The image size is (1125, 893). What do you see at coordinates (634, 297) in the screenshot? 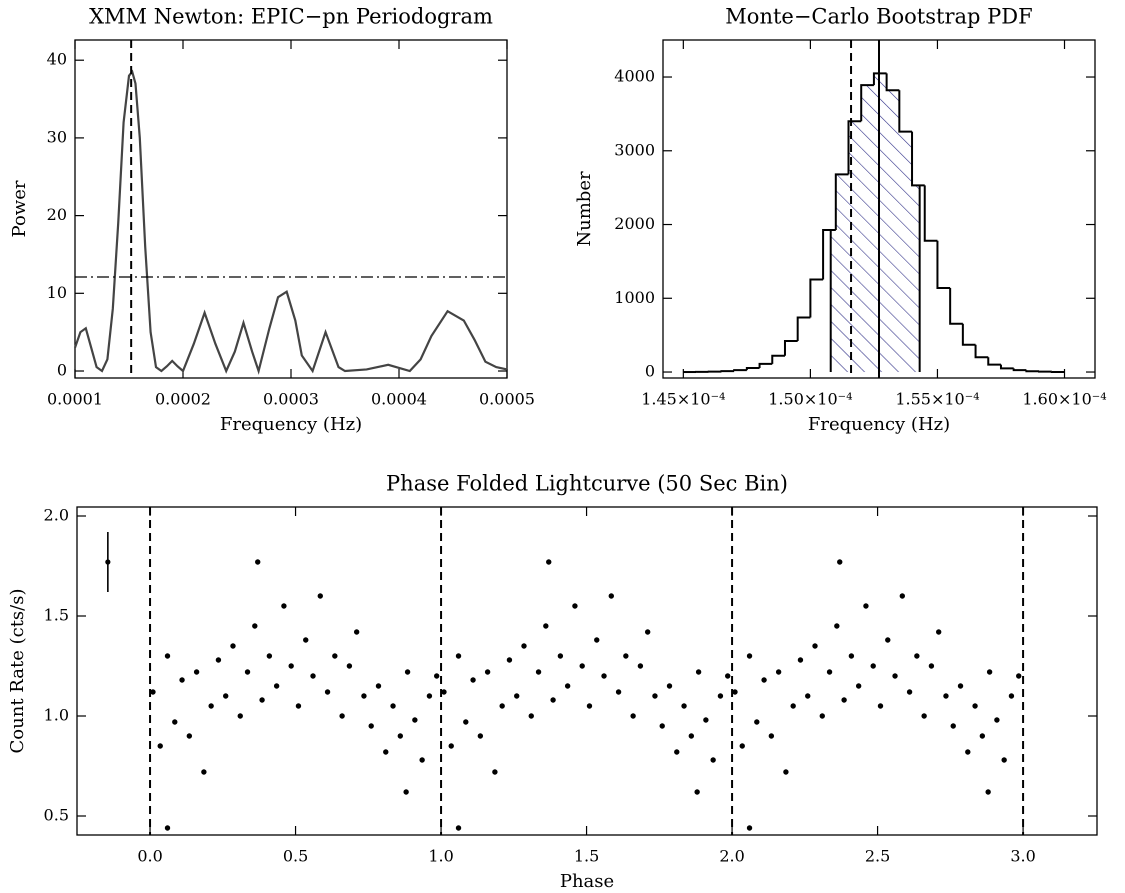
I see `y-tick-label: 1000` at bounding box center [634, 297].